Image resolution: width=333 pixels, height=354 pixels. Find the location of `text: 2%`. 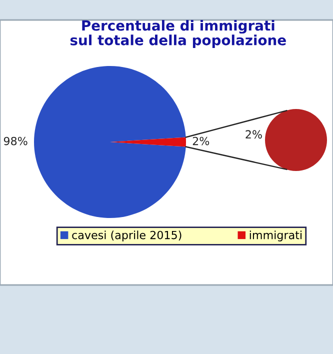

text: 2% is located at coordinates (254, 134).